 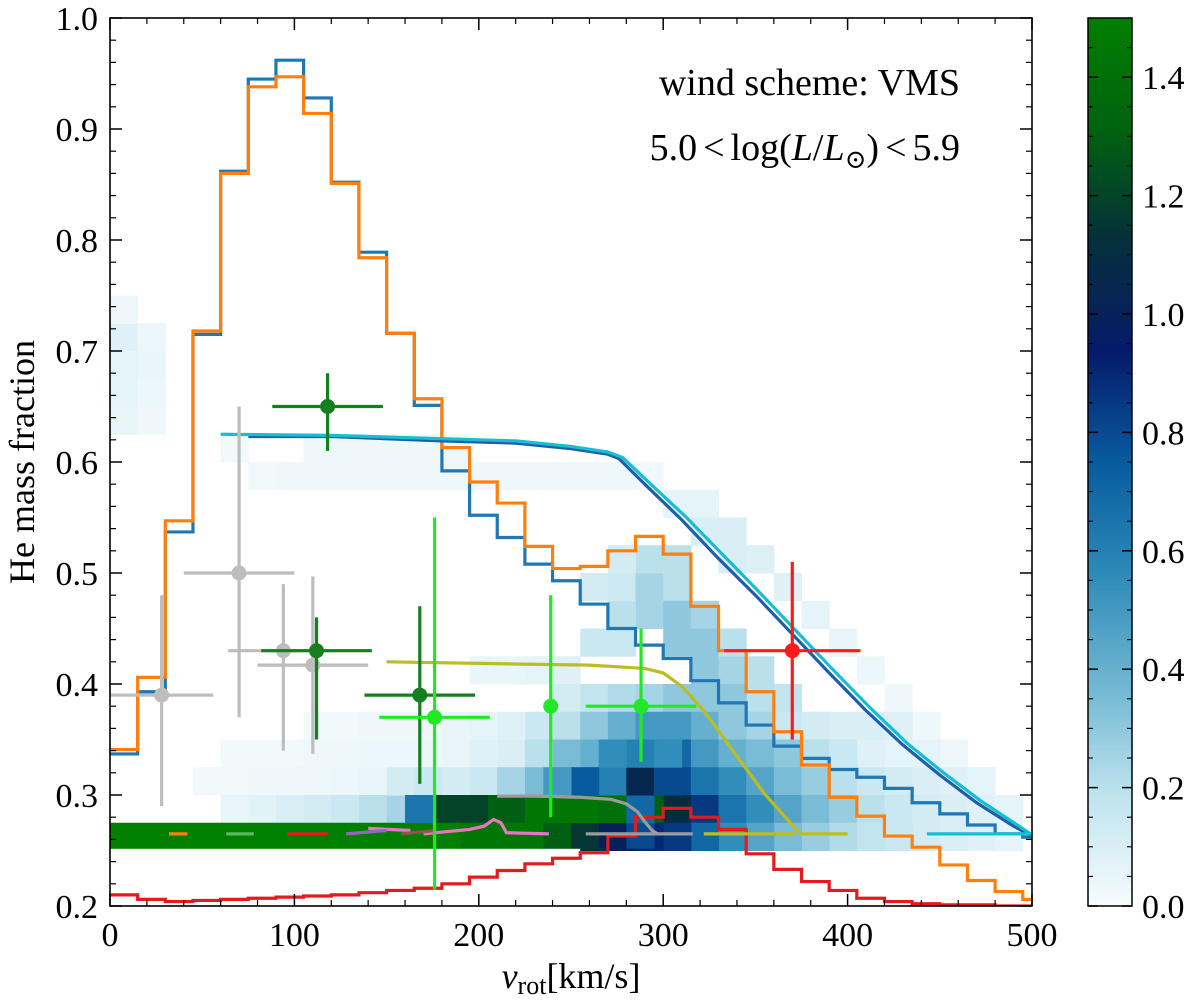 I want to click on colorbar-tick-label: 1.2, so click(x=1163, y=197).